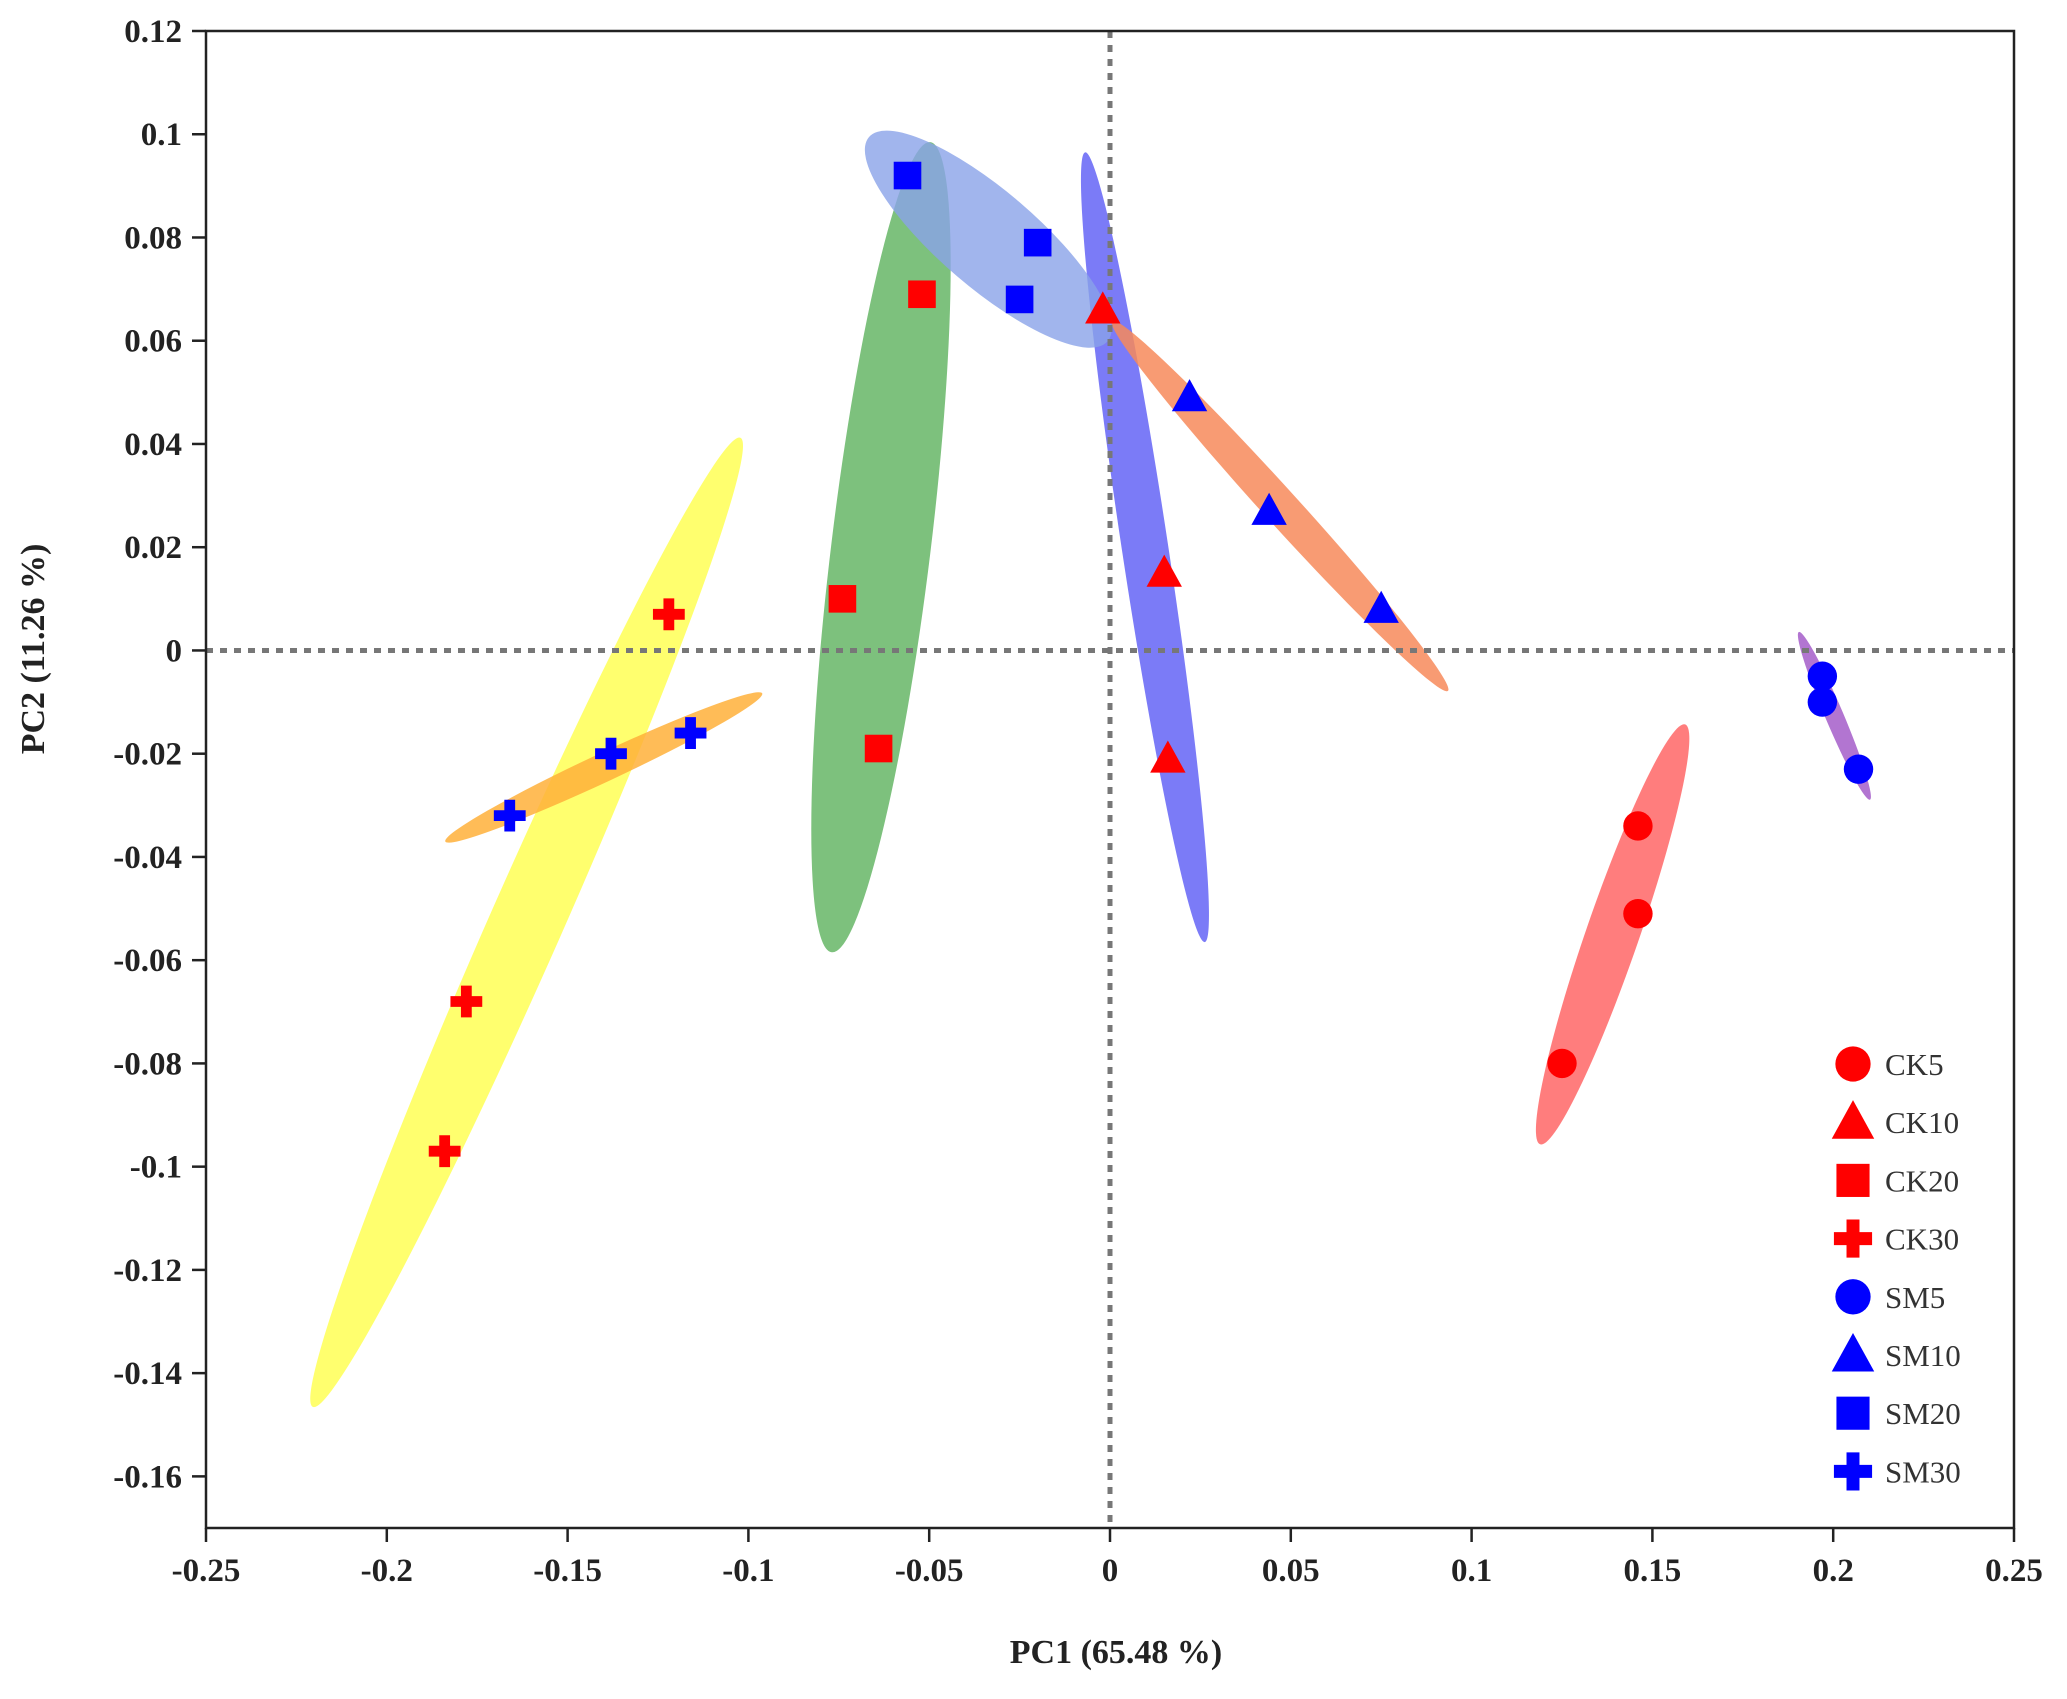  What do you see at coordinates (153, 32) in the screenshot?
I see `y-tick-label: 0.12` at bounding box center [153, 32].